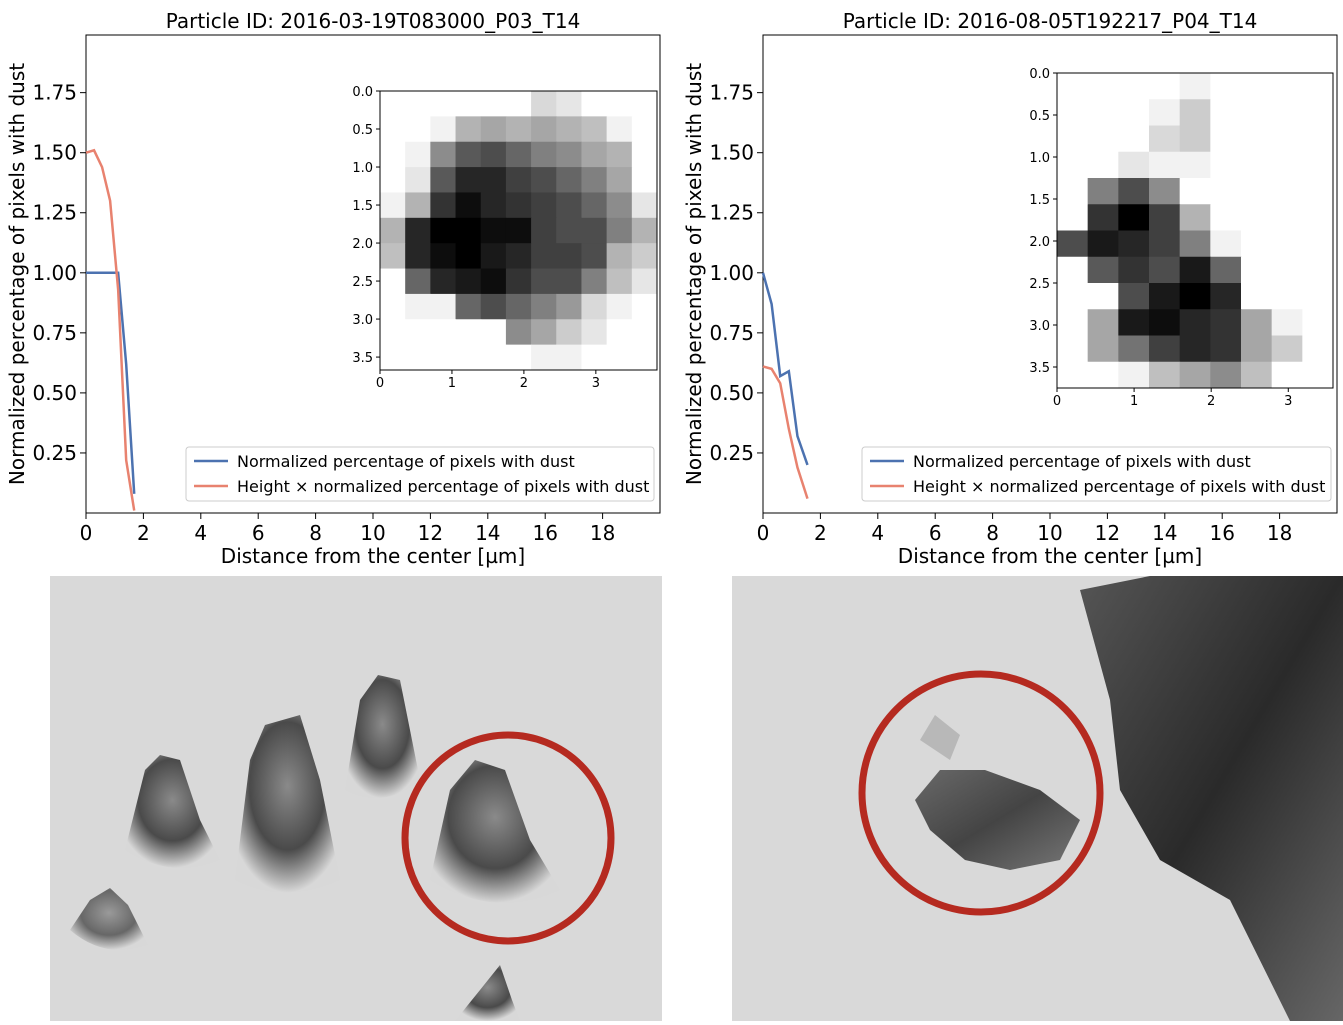 Image resolution: width=1343 pixels, height=1025 pixels. I want to click on inset-y-tick-label: 2.5, so click(362, 282).